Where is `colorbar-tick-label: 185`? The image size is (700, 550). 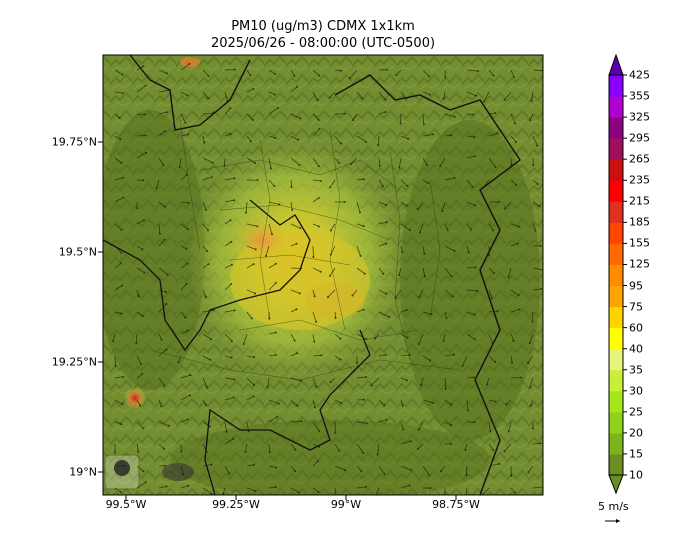
colorbar-tick-label: 185 is located at coordinates (639, 222).